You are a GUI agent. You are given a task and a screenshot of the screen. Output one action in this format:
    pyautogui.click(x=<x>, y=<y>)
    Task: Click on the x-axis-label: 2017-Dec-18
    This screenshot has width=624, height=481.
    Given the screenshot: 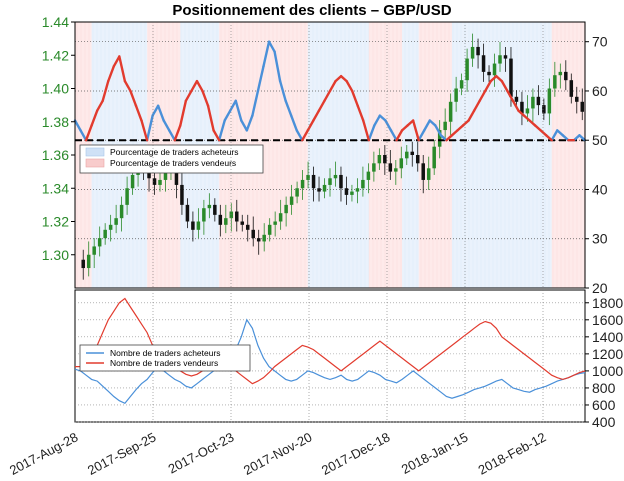 What is the action you would take?
    pyautogui.click(x=355, y=453)
    